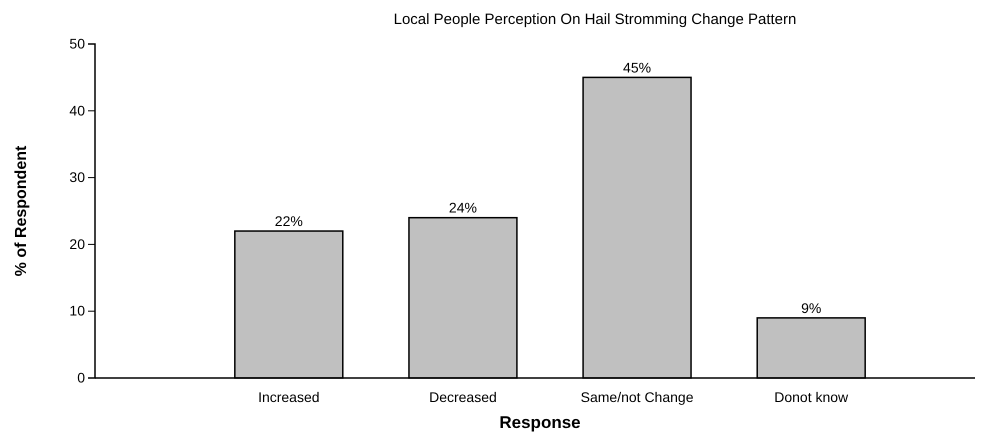  What do you see at coordinates (77, 177) in the screenshot?
I see `y-tick-label: 30` at bounding box center [77, 177].